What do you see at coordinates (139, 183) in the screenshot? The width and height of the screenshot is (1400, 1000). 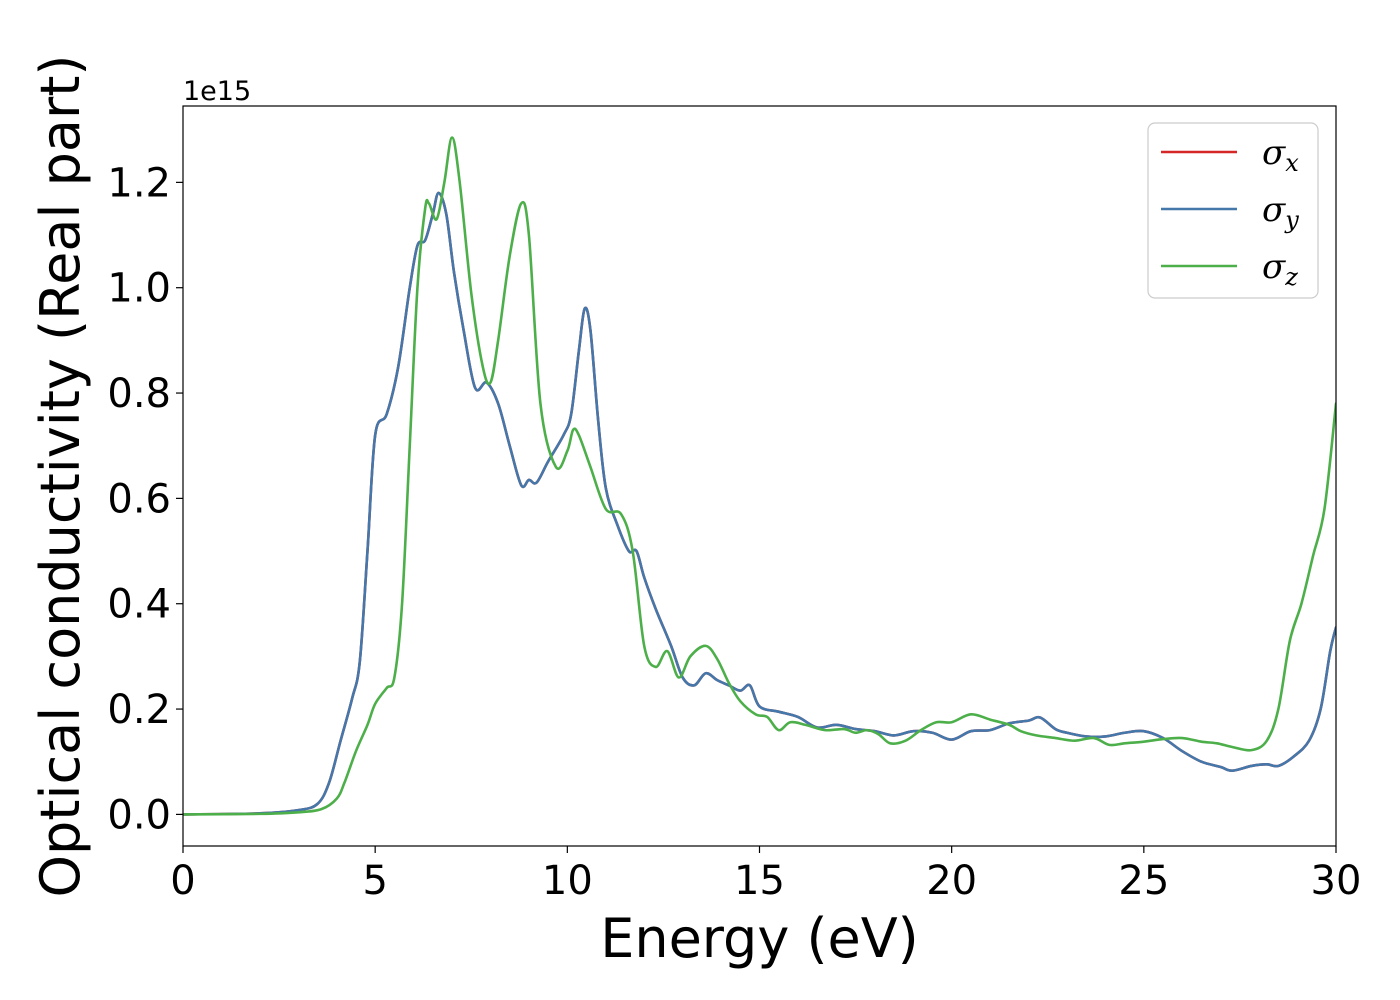 I see `y-tick-label: 1.2` at bounding box center [139, 183].